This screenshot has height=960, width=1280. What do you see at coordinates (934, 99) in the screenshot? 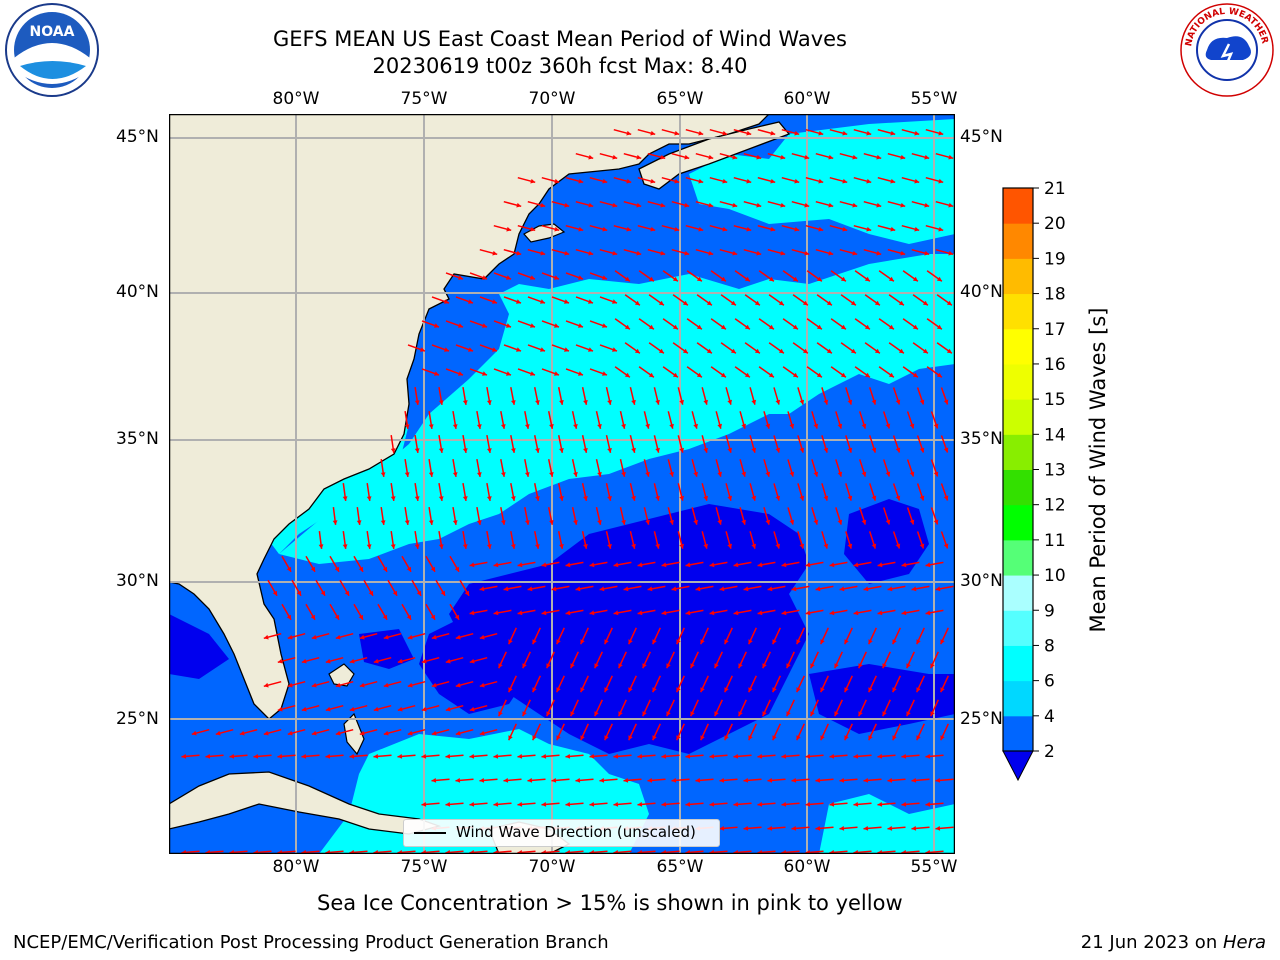
I see `lon-label-top-55w: 55°W` at bounding box center [934, 99].